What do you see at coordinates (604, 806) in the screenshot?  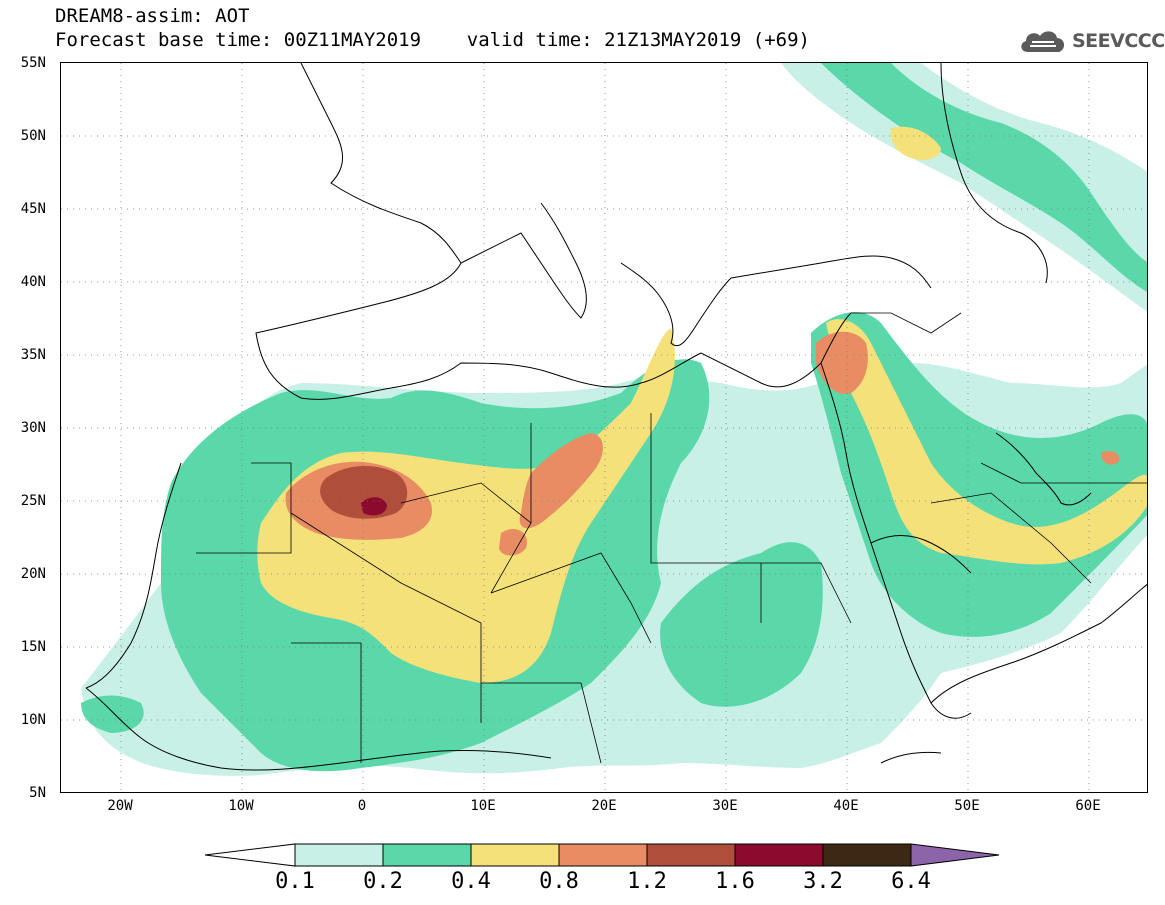 I see `lon-label-20e: 20E` at bounding box center [604, 806].